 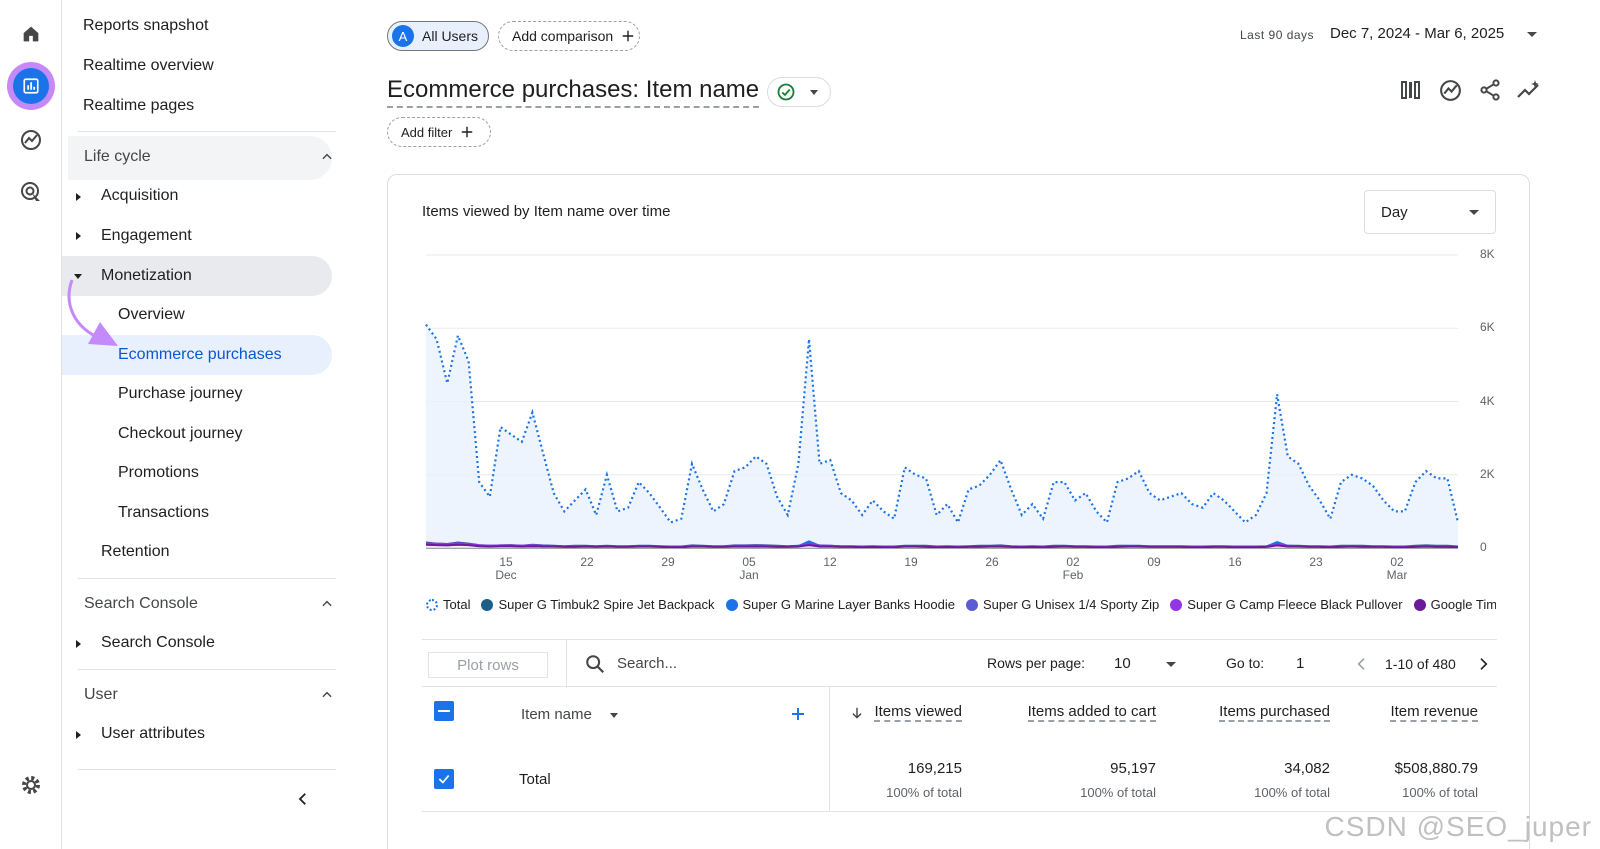 What do you see at coordinates (209, 157) in the screenshot?
I see `lifecycle-header: Life cycle` at bounding box center [209, 157].